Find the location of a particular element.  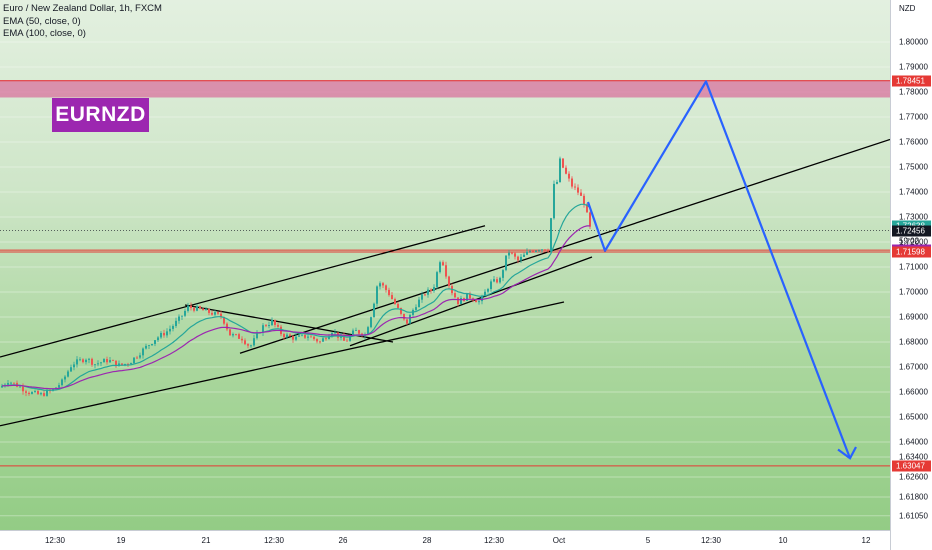

x-tick-label-5: 28 is located at coordinates (427, 540).